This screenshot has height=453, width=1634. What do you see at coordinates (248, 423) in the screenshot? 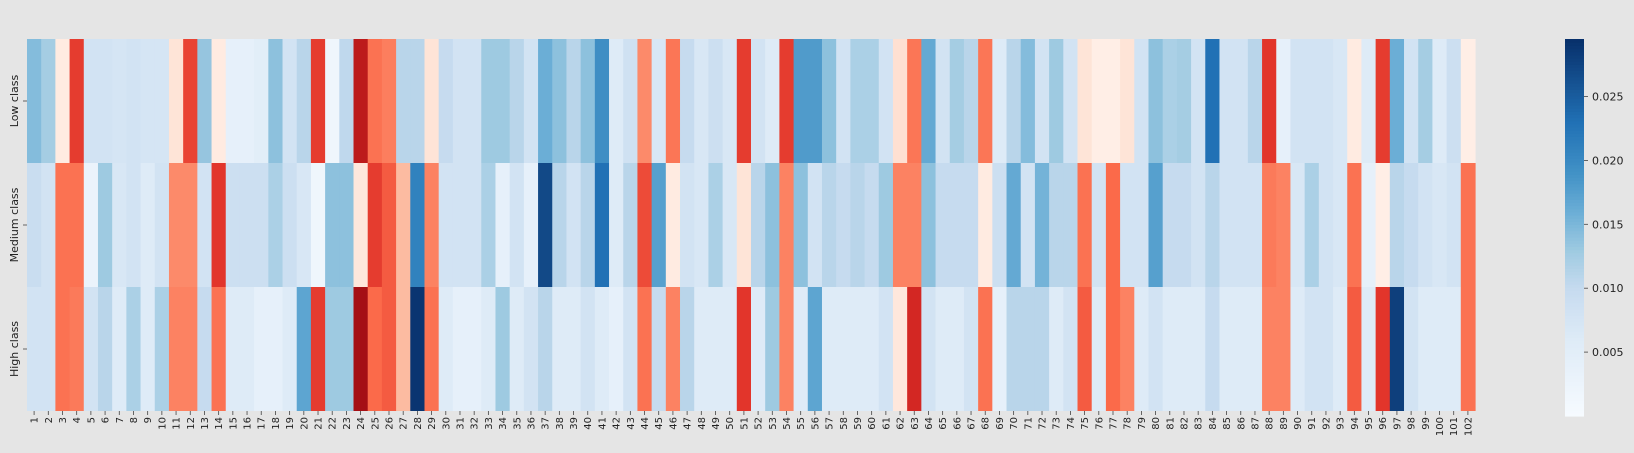
I see `x-tick-label: 16` at bounding box center [248, 423].